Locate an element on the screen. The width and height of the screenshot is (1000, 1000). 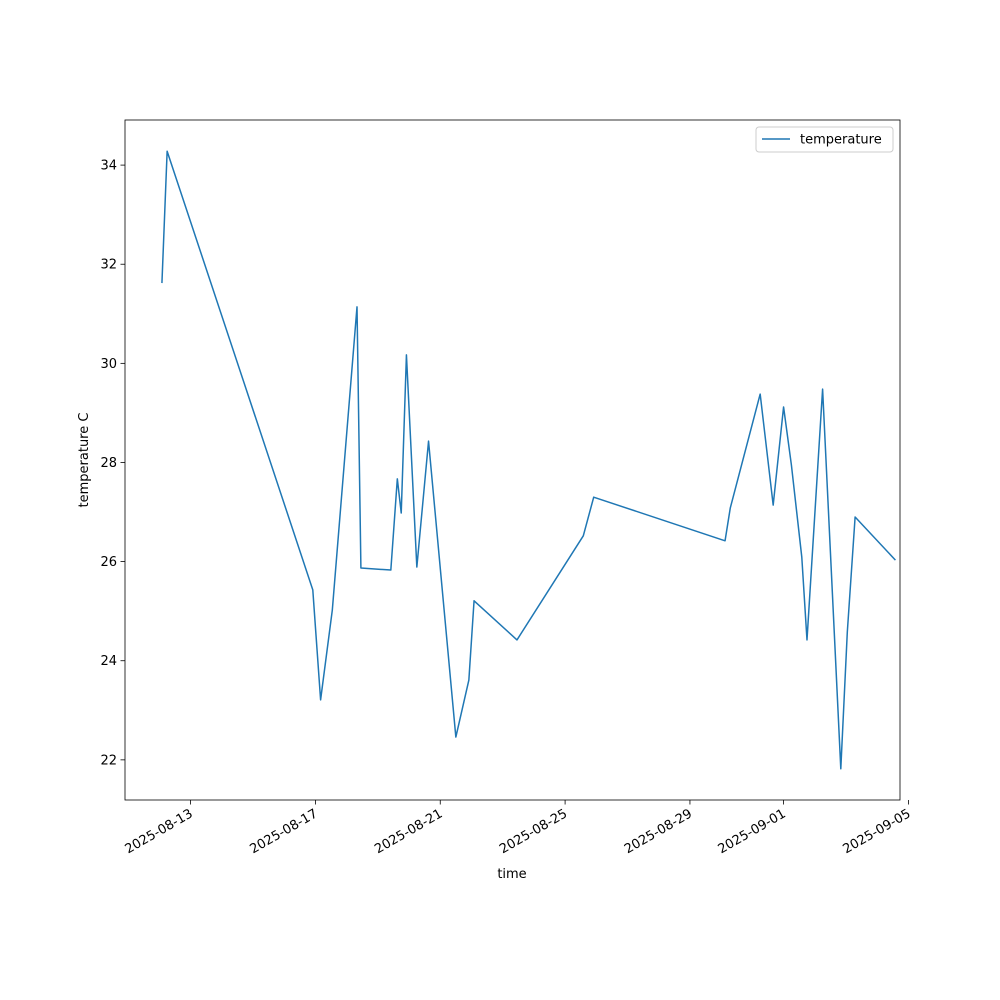
y-tick-label: 22 is located at coordinates (108, 760).